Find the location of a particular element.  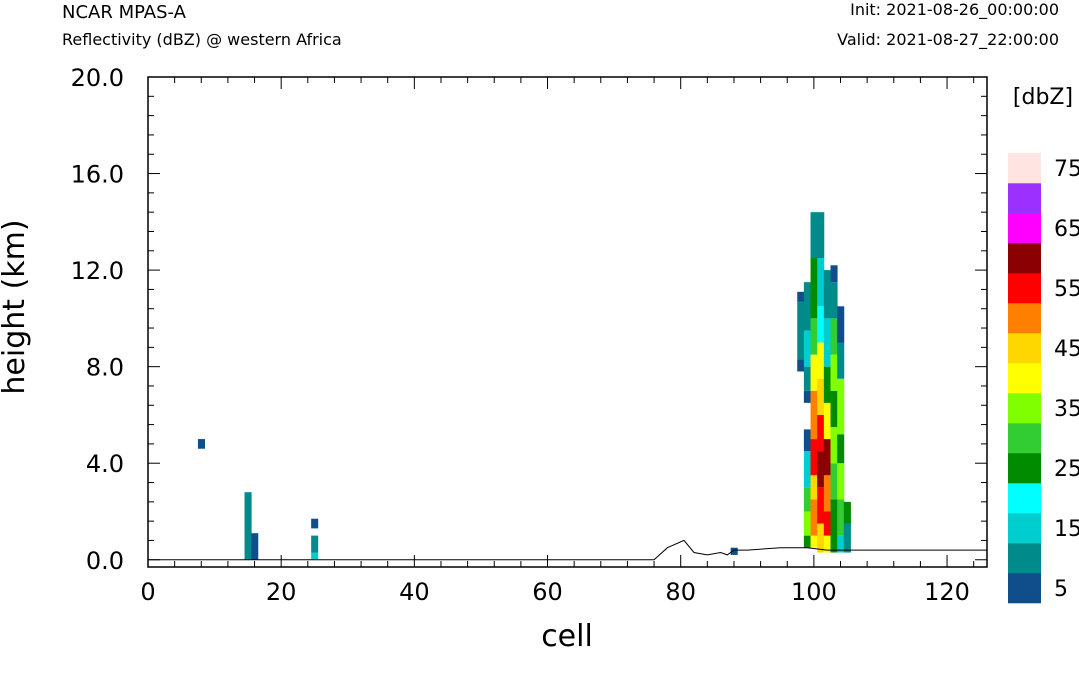

colorbar-label: 45 is located at coordinates (1066, 349).